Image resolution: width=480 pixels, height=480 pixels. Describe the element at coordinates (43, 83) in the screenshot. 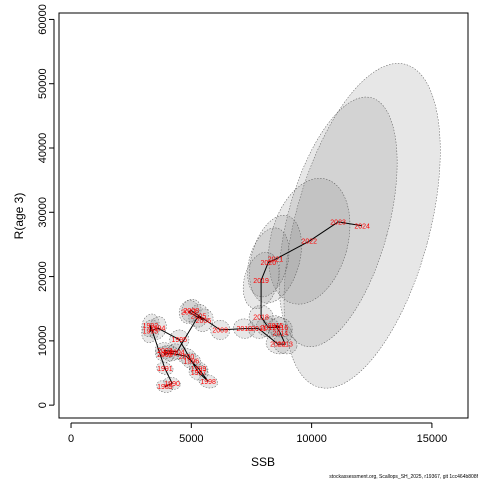

I see `y-tick-label: 50000` at that location.